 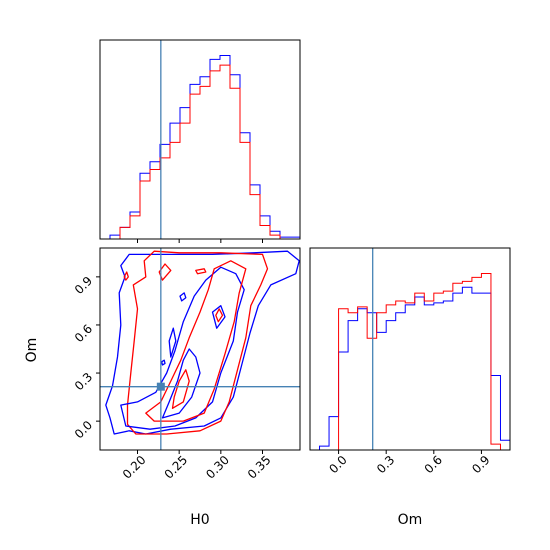 I want to click on panel-hist-h0, so click(x=200, y=141).